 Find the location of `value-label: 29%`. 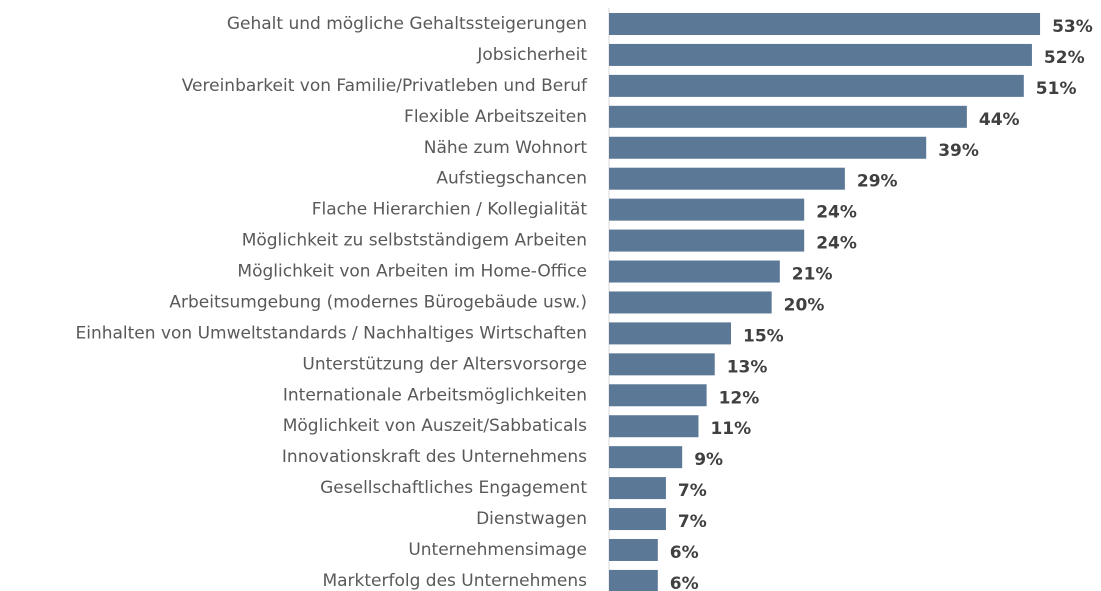

value-label: 29% is located at coordinates (877, 182).